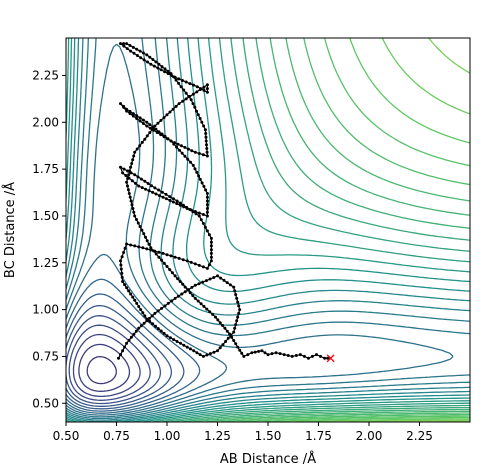 The image size is (490, 472). What do you see at coordinates (45, 263) in the screenshot?
I see `y-tick-label: 1.25` at bounding box center [45, 263].